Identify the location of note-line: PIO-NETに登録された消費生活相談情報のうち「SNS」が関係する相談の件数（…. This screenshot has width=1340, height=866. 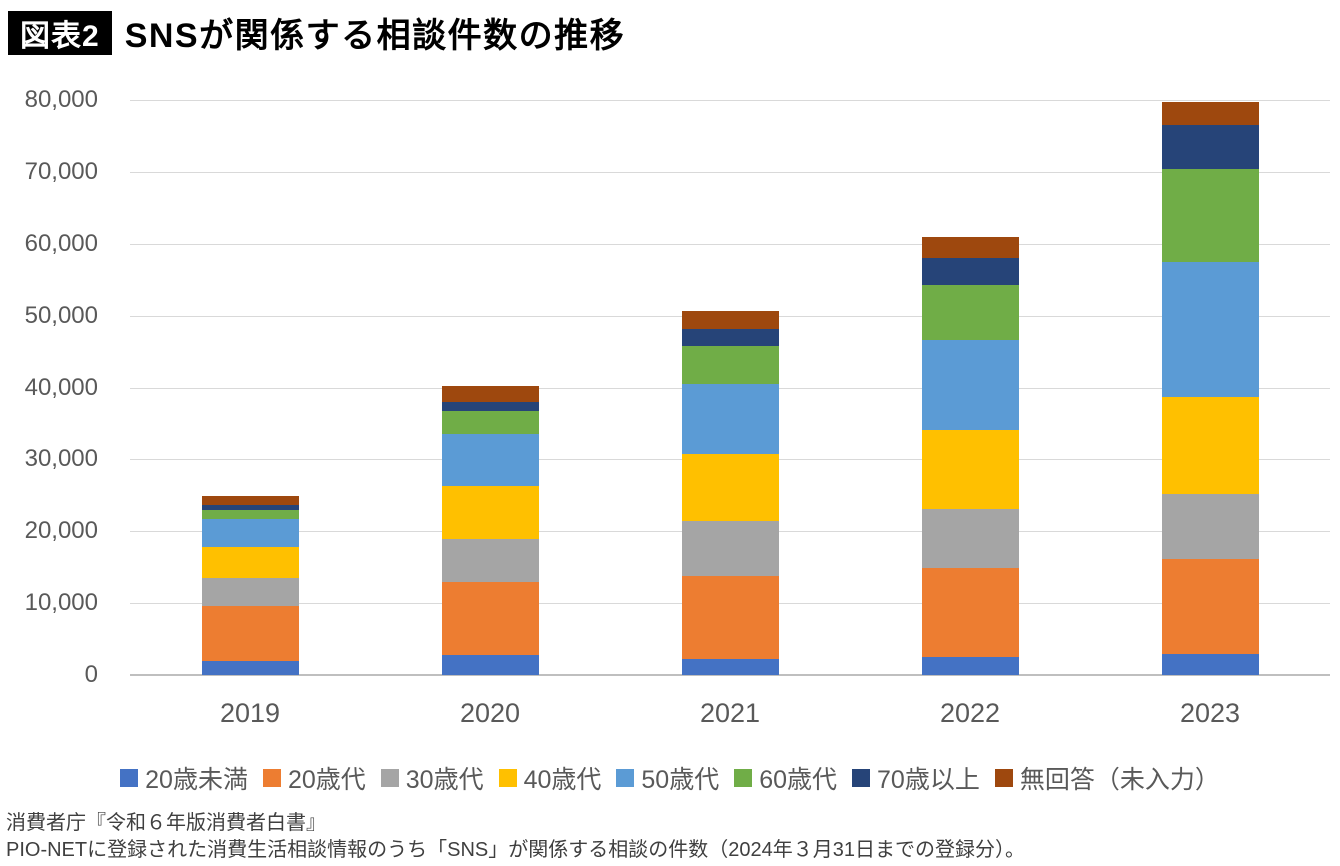
(515, 850).